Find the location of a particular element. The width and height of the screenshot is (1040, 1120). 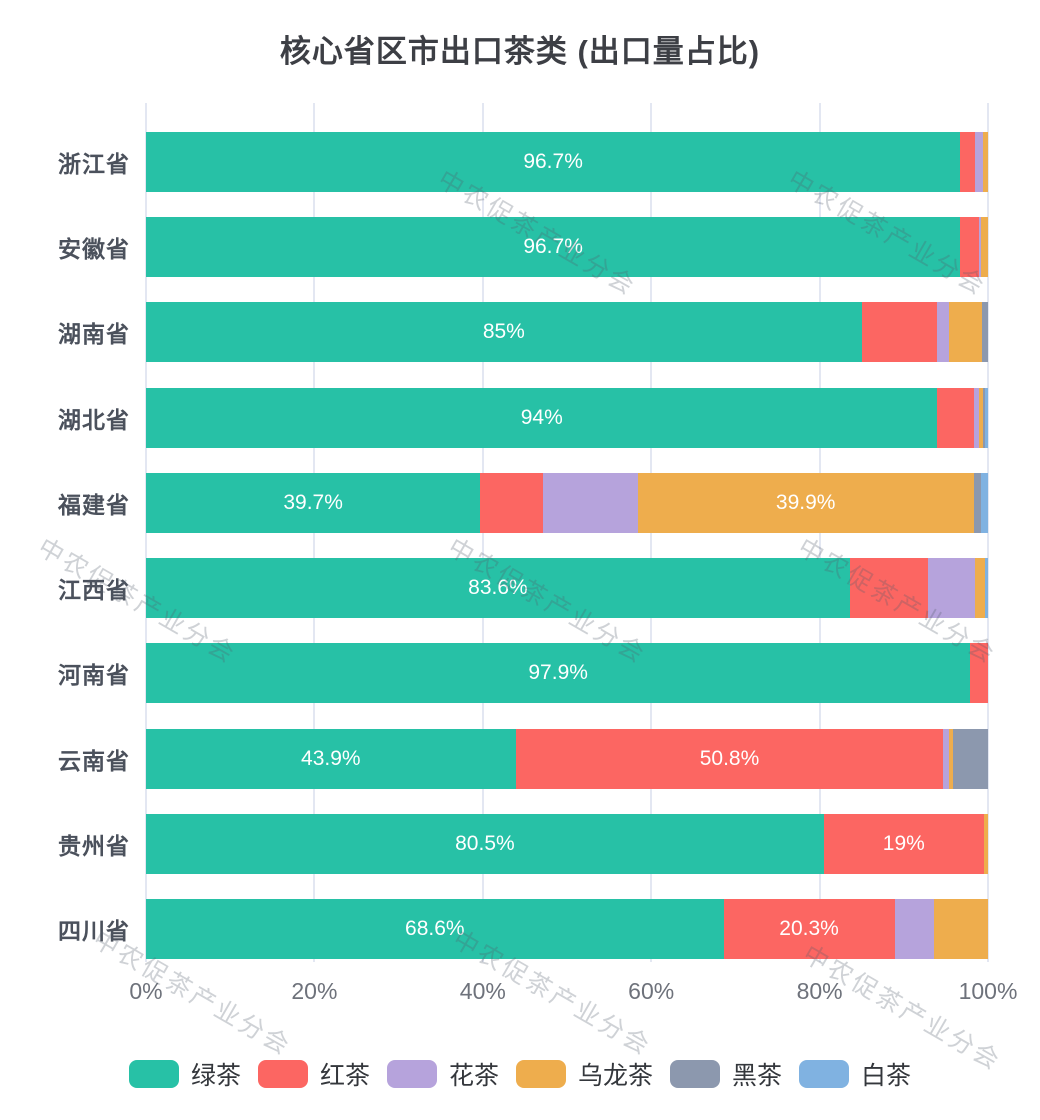

bar-value-label: 39.7% is located at coordinates (313, 502).